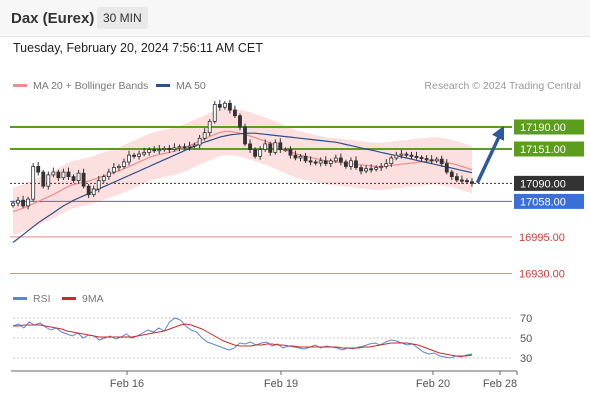 Image resolution: width=590 pixels, height=400 pixels. I want to click on legend-ma20-label: MA 20 + Bollinger Bands, so click(91, 86).